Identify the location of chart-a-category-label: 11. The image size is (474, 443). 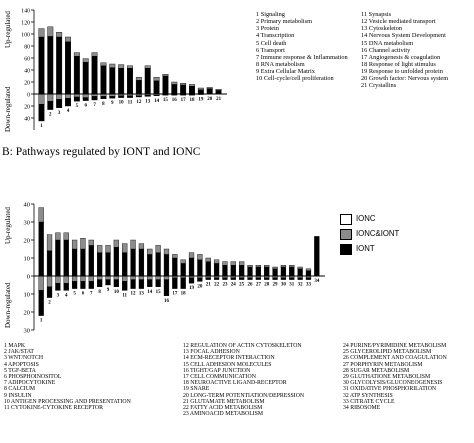
(130, 103).